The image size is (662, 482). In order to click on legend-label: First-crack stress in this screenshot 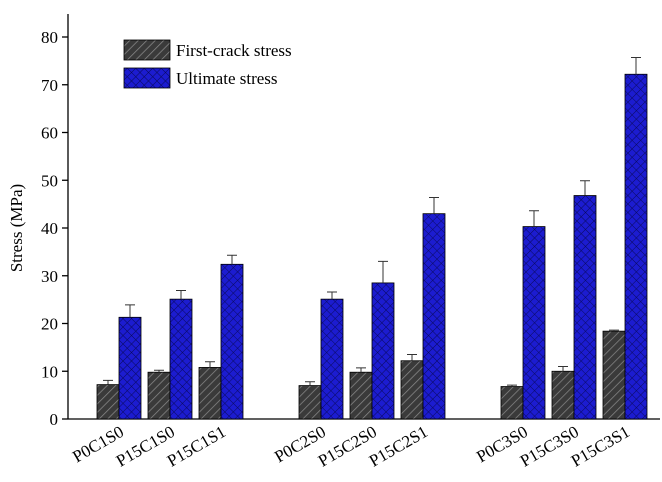, I will do `click(234, 50)`.